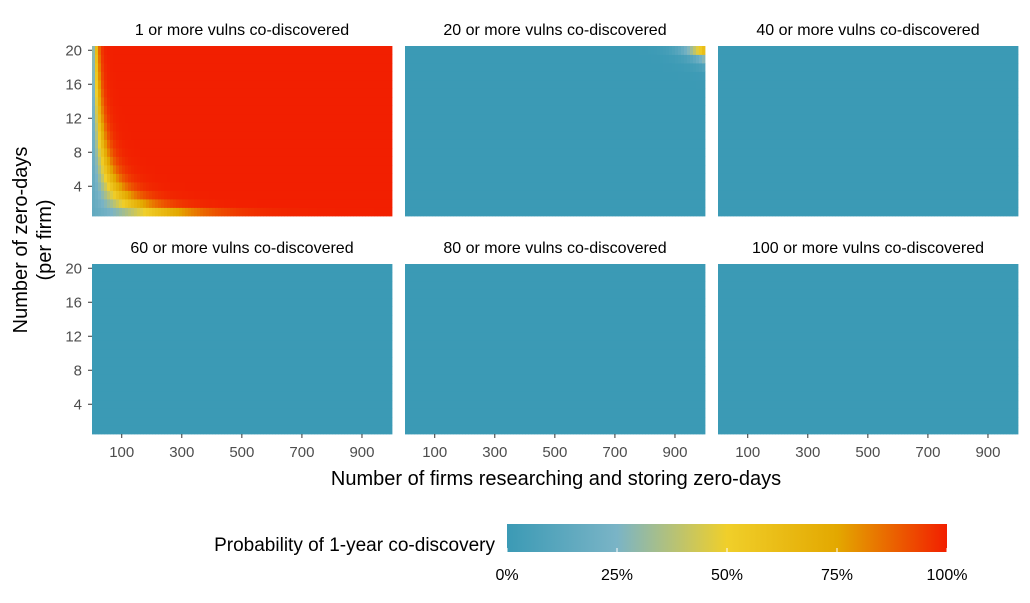 The height and width of the screenshot is (603, 1030). I want to click on panel-title: 40 or more vulns co-discovered, so click(867, 30).